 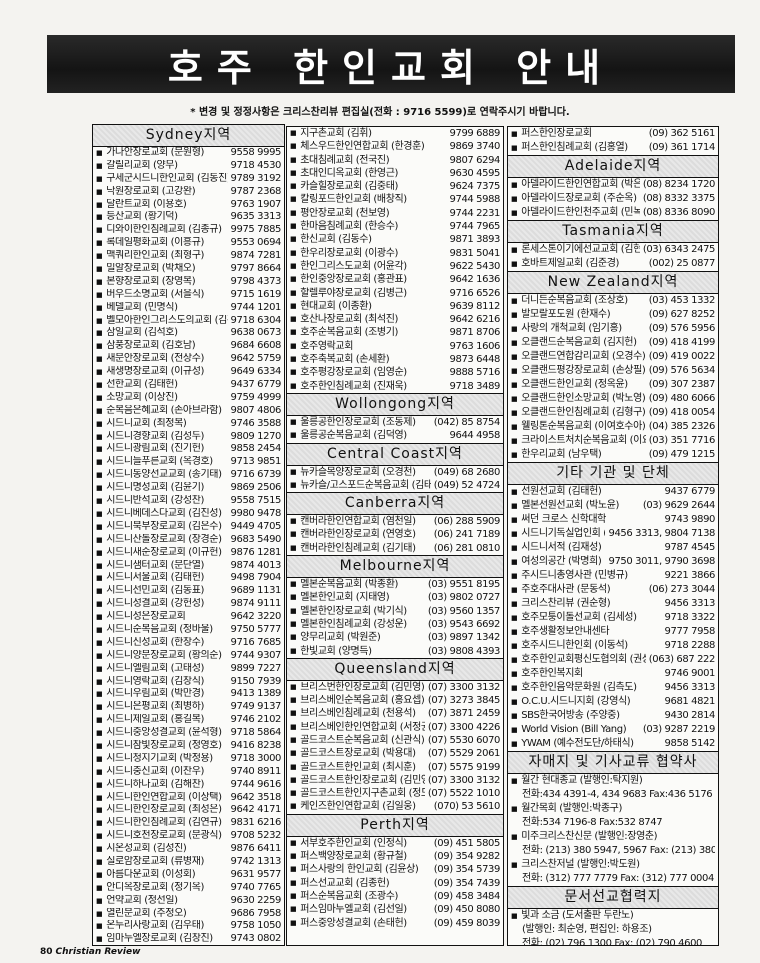 I want to click on section-header: Melbourne지역, so click(x=395, y=567).